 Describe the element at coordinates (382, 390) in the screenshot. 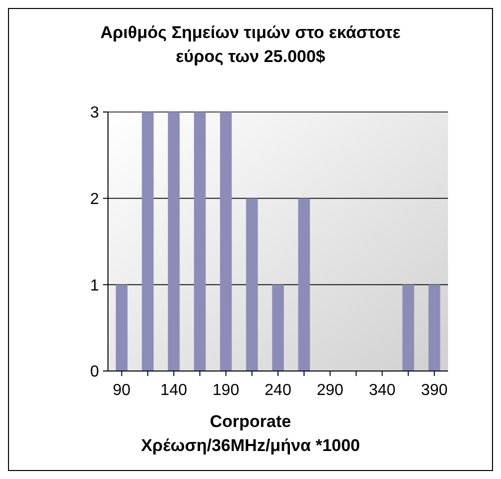

I see `x-tick-label: 340` at that location.